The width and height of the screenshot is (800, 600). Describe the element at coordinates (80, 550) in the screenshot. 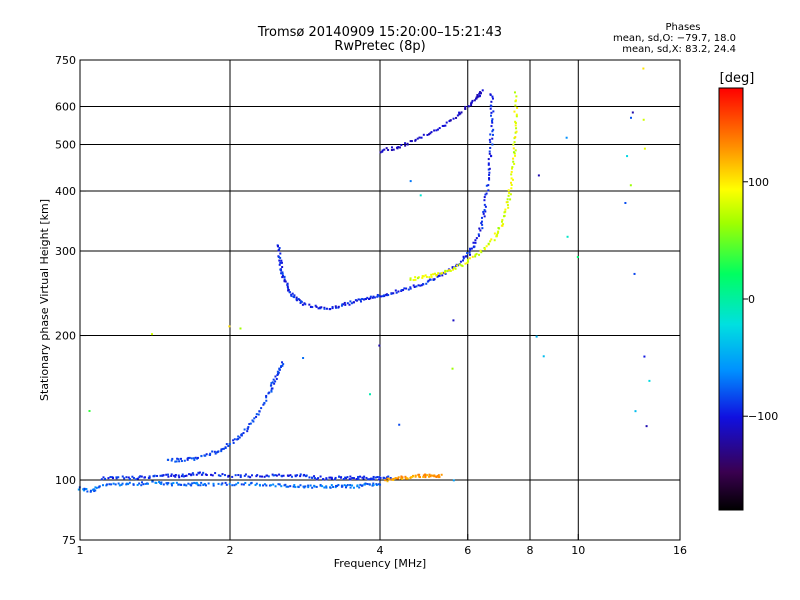

I see `x-tick-label: 1` at that location.